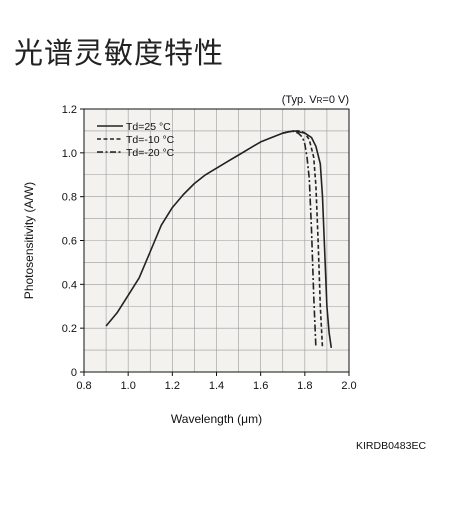 The height and width of the screenshot is (513, 474). What do you see at coordinates (260, 386) in the screenshot?
I see `x-tick-label: 1.6` at bounding box center [260, 386].